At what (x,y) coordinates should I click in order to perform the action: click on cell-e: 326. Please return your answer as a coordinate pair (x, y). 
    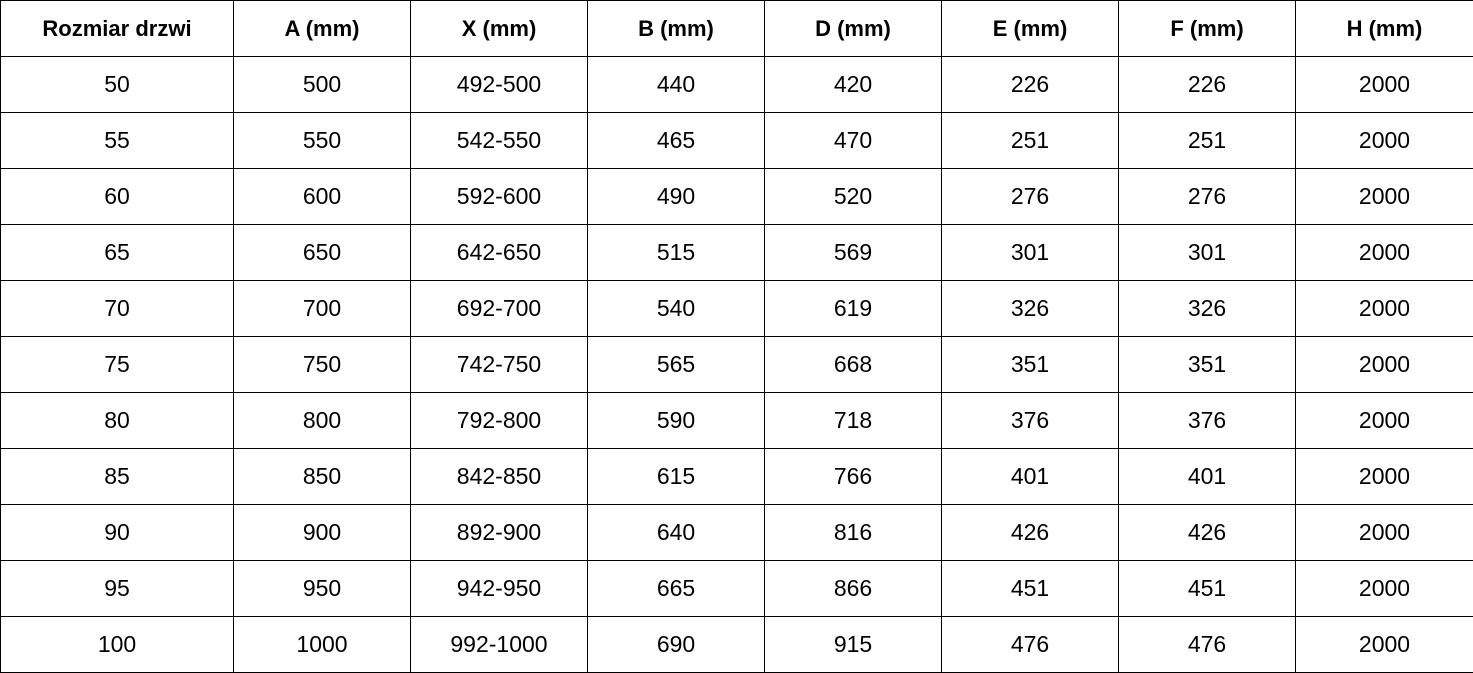
    Looking at the image, I should click on (1030, 308).